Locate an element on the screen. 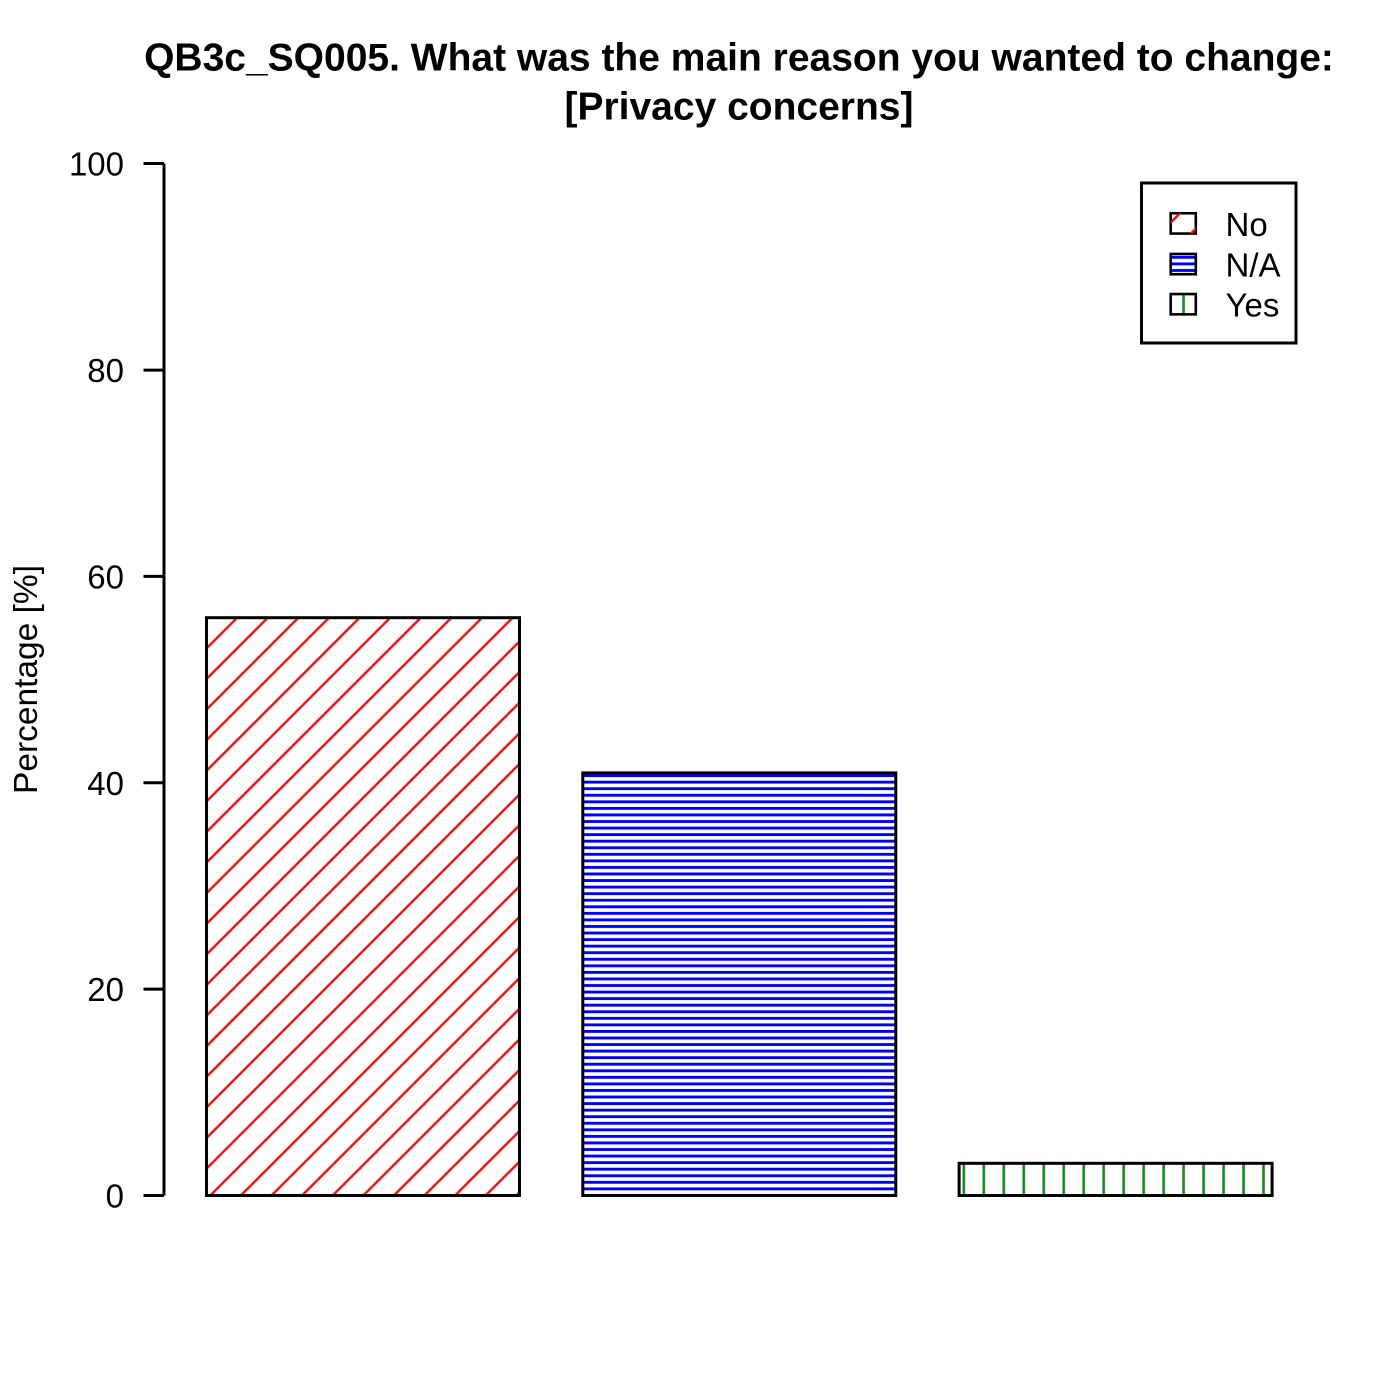  svg-text: 60 is located at coordinates (105, 576).